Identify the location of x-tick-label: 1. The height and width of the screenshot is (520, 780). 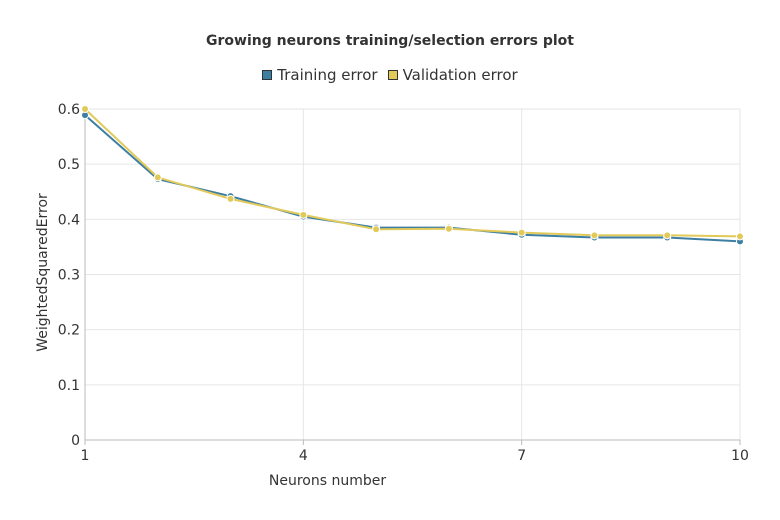
(85, 456).